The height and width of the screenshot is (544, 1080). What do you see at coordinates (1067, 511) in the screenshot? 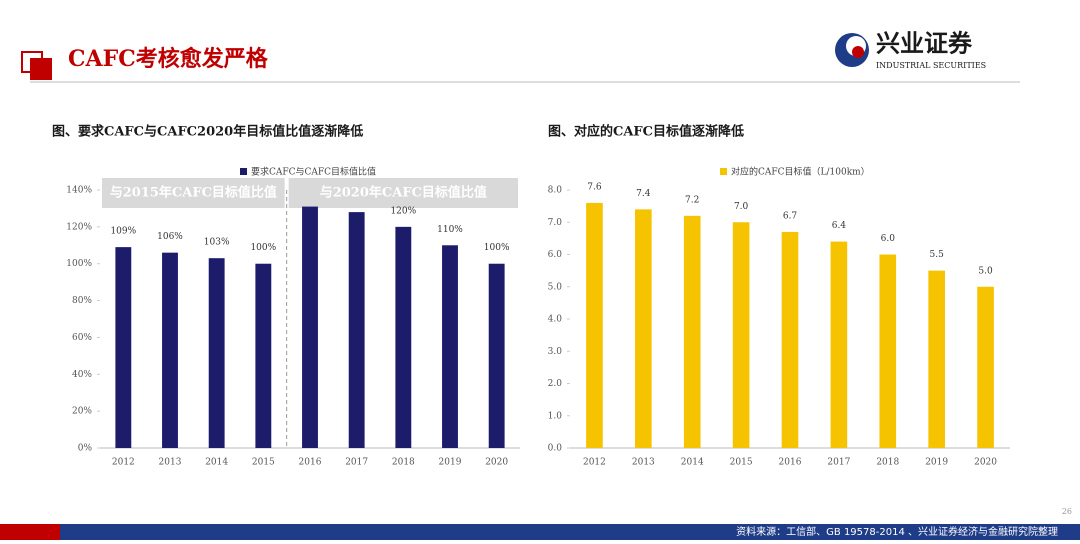
I see `page-number: 26` at bounding box center [1067, 511].